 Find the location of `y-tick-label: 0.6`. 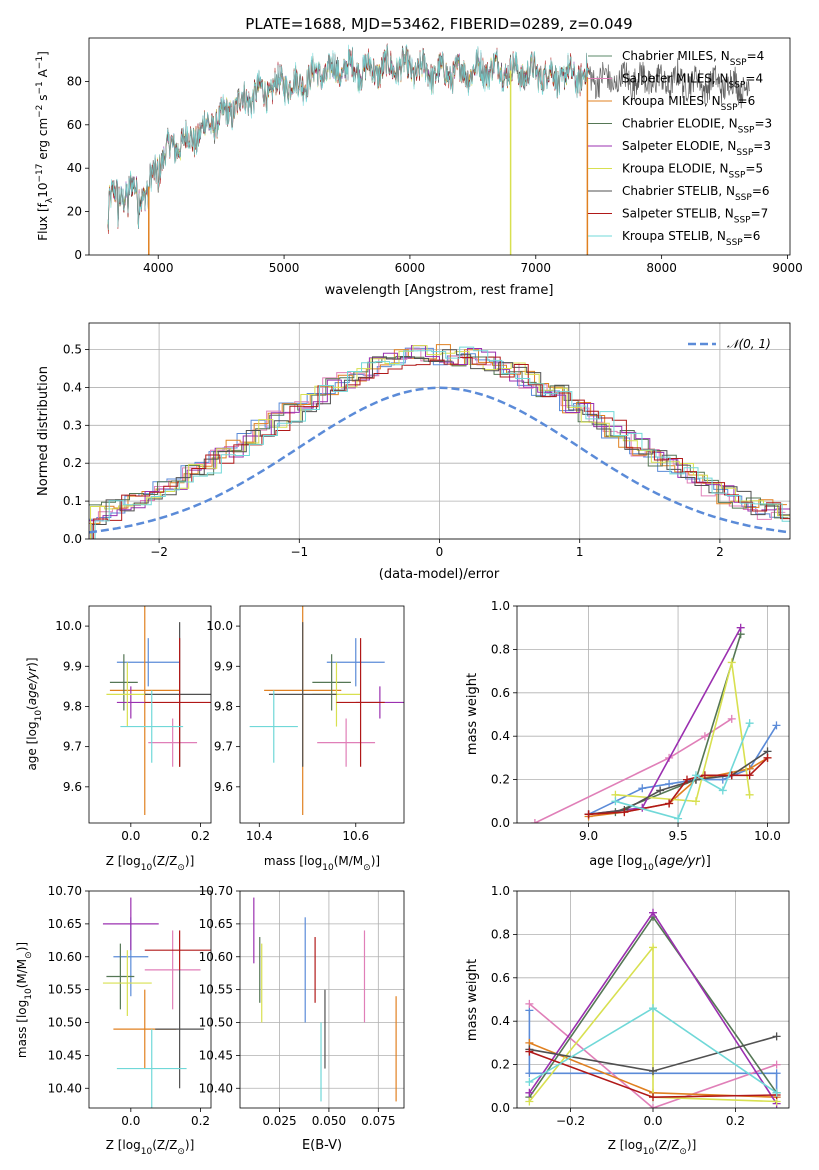

y-tick-label: 0.6 is located at coordinates (500, 693).